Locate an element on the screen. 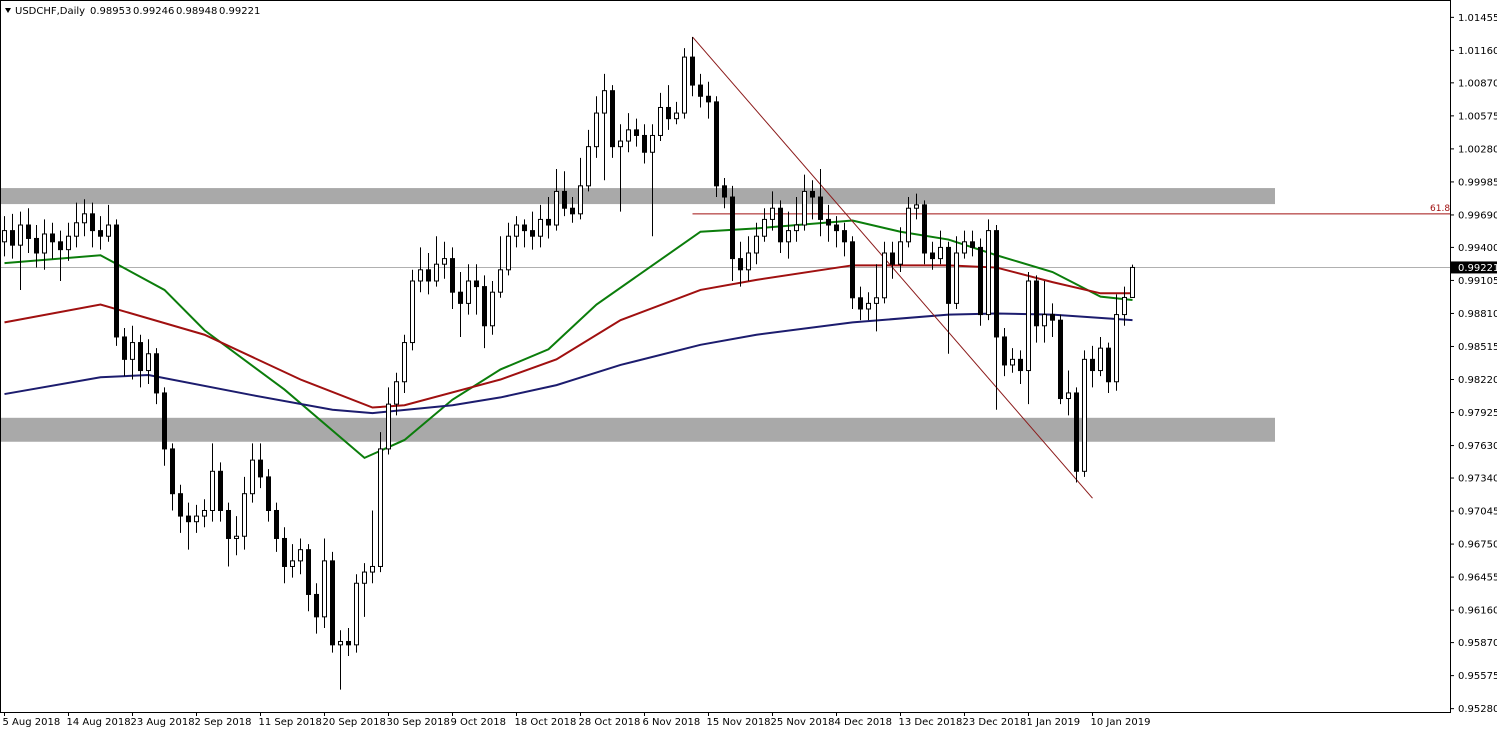 Image resolution: width=1497 pixels, height=733 pixels. y-tick-label: 0.99690 is located at coordinates (1477, 215).